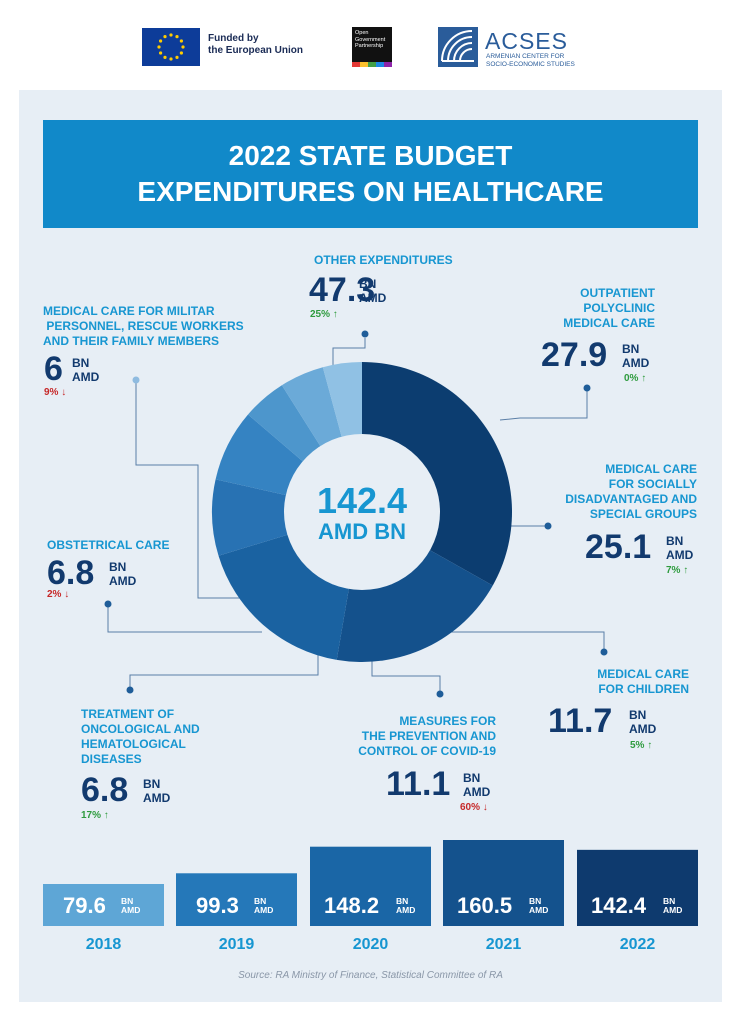  What do you see at coordinates (618, 547) in the screenshot?
I see `category-value: 25.1` at bounding box center [618, 547].